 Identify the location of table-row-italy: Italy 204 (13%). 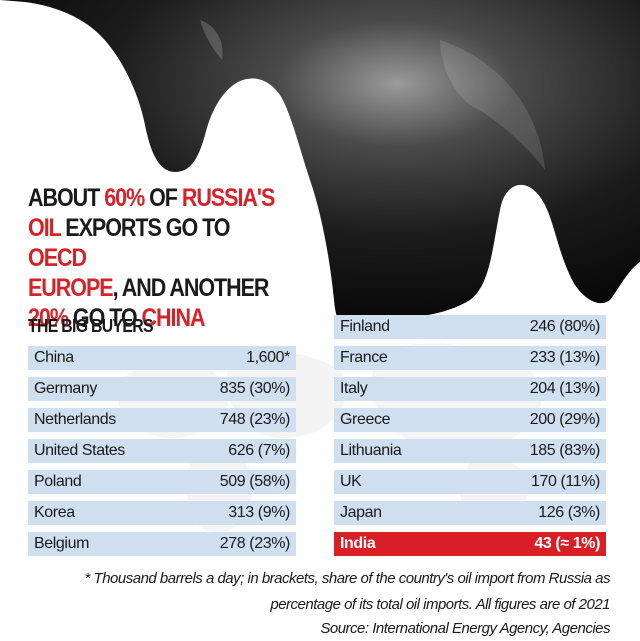
(470, 389).